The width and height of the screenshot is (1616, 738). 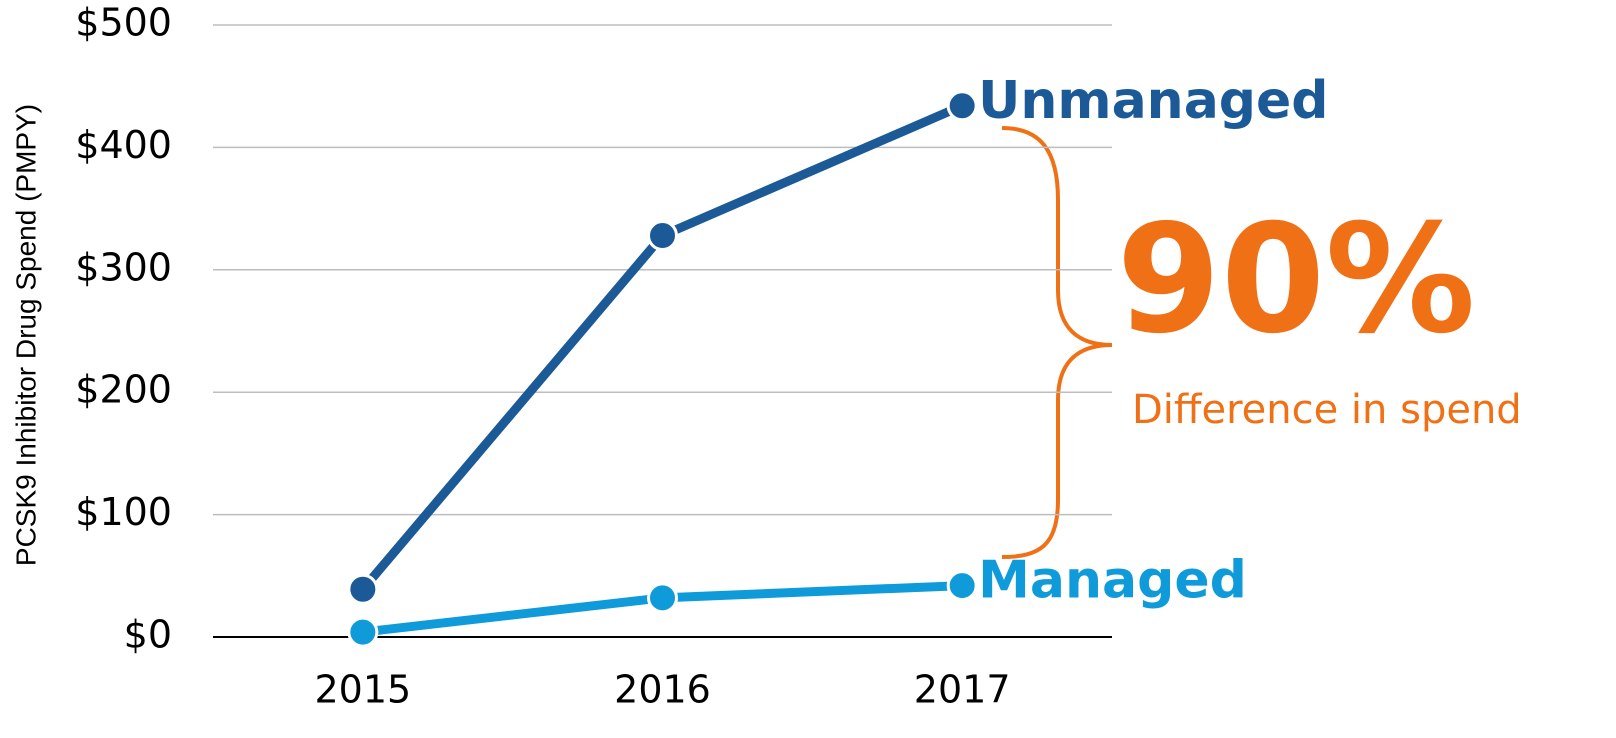 What do you see at coordinates (1327, 410) in the screenshot?
I see `annotation-text: Difference in spend` at bounding box center [1327, 410].